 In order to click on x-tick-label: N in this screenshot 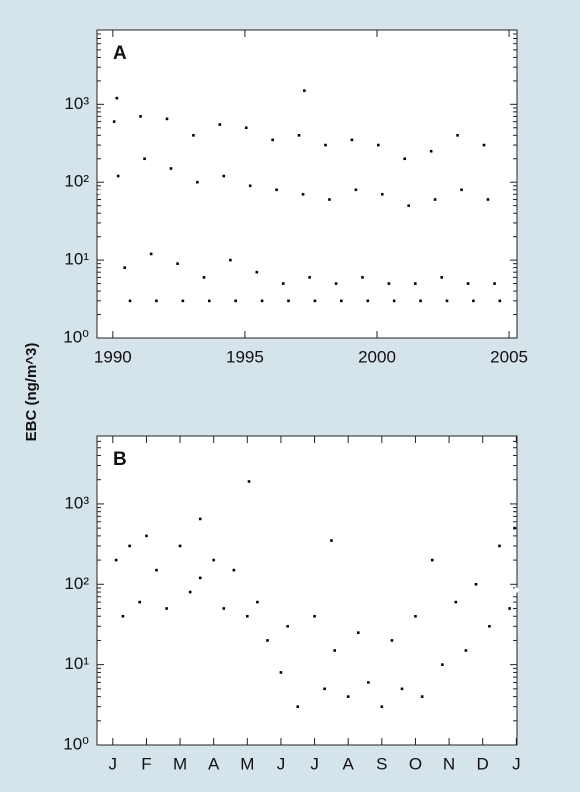, I will do `click(449, 763)`.